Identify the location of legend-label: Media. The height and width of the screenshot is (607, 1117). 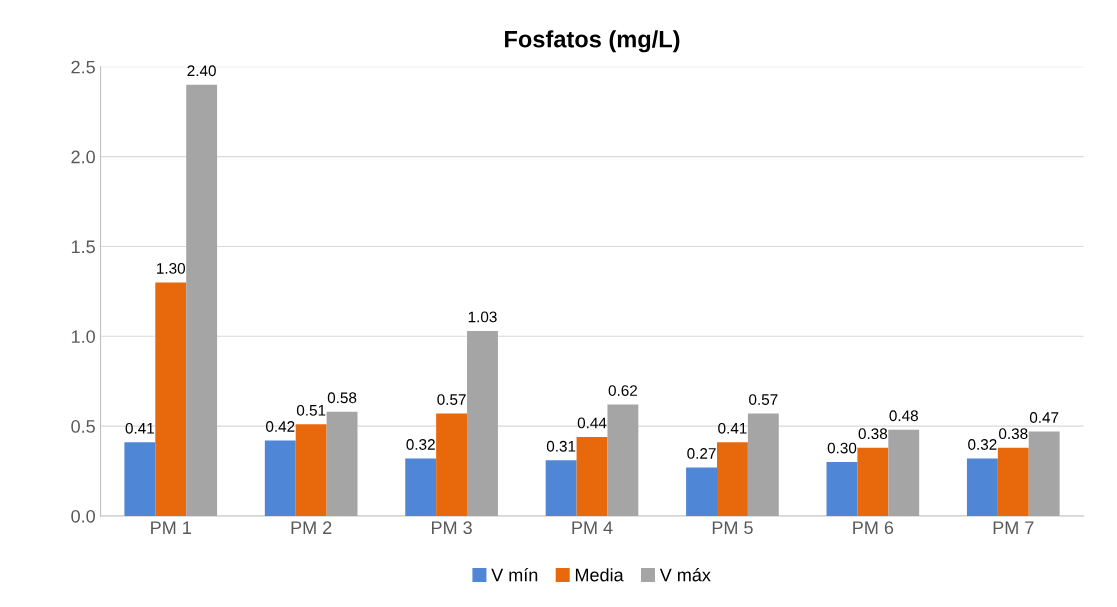
(599, 575).